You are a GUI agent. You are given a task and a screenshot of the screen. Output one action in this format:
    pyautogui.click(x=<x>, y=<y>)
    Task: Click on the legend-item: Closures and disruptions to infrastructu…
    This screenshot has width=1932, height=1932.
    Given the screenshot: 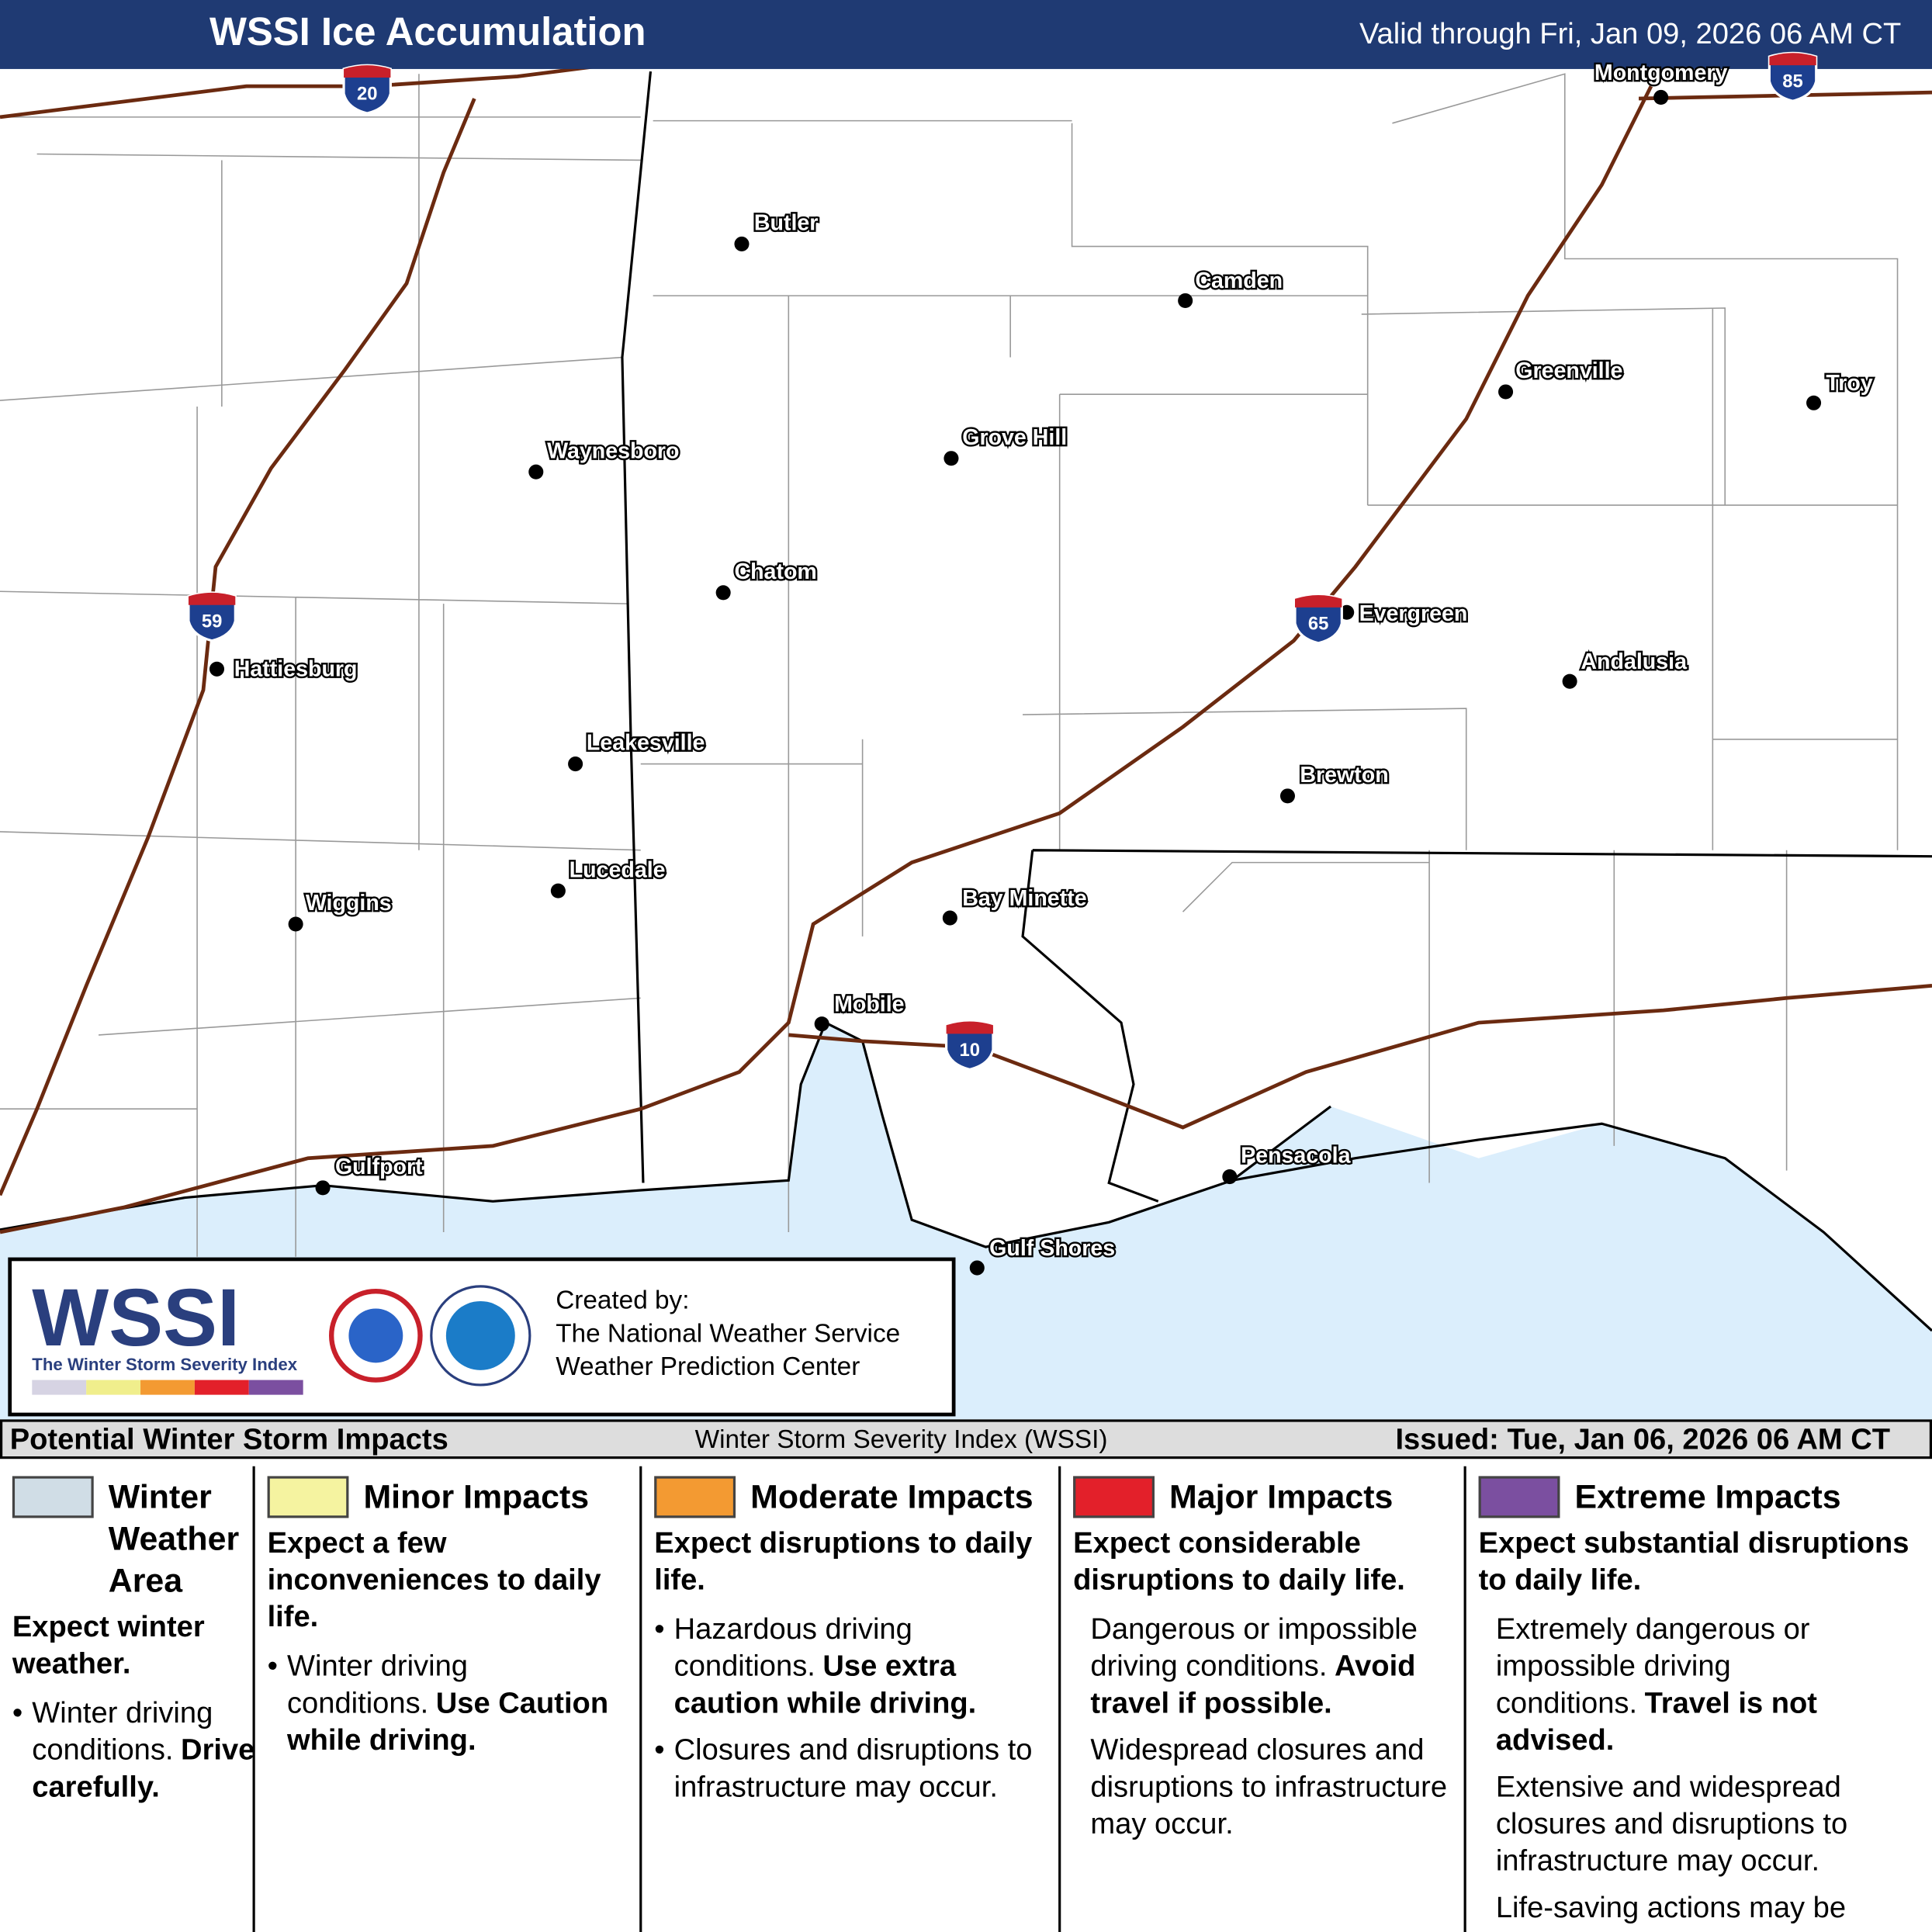 What is the action you would take?
    pyautogui.click(x=854, y=1769)
    